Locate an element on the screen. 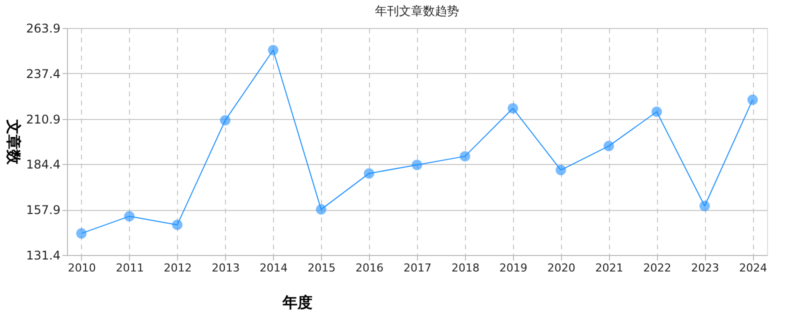 This screenshot has width=798, height=330. x-tick-label: 2018 is located at coordinates (465, 268).